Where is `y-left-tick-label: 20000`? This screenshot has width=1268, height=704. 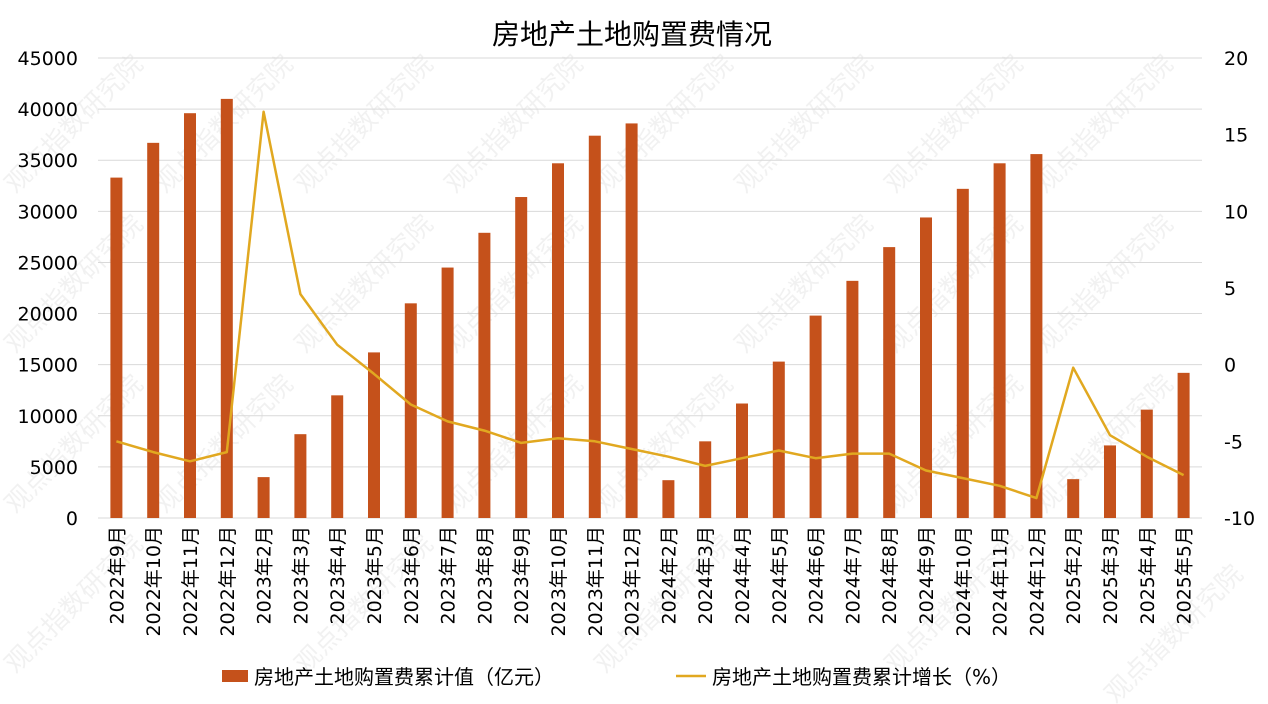
y-left-tick-label: 20000 is located at coordinates (48, 315).